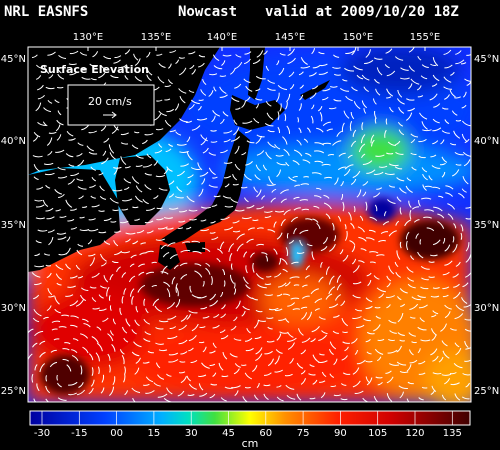  Describe the element at coordinates (425, 37) in the screenshot. I see `lon-label: 155°E` at that location.